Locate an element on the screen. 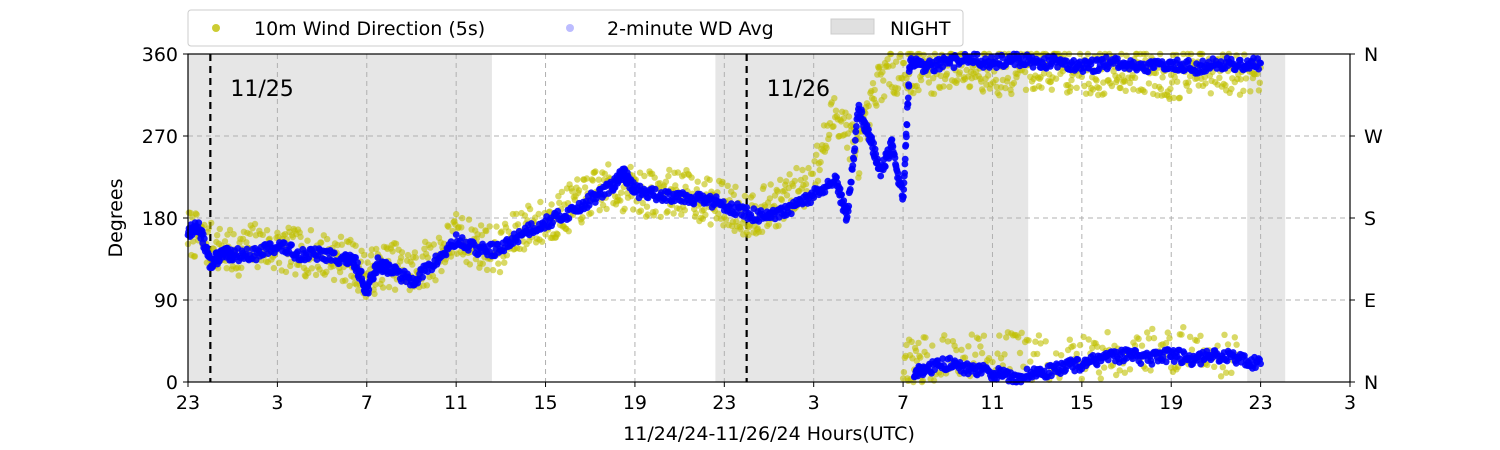  y-axis-label: Degrees is located at coordinates (116, 217).